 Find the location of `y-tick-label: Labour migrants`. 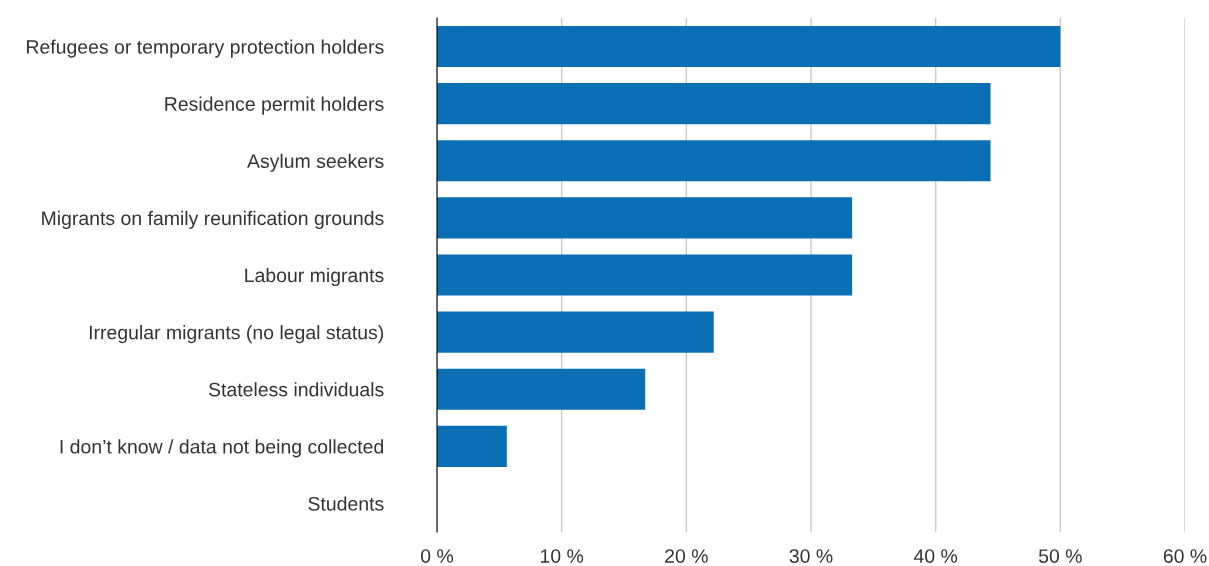

y-tick-label: Labour migrants is located at coordinates (314, 277).